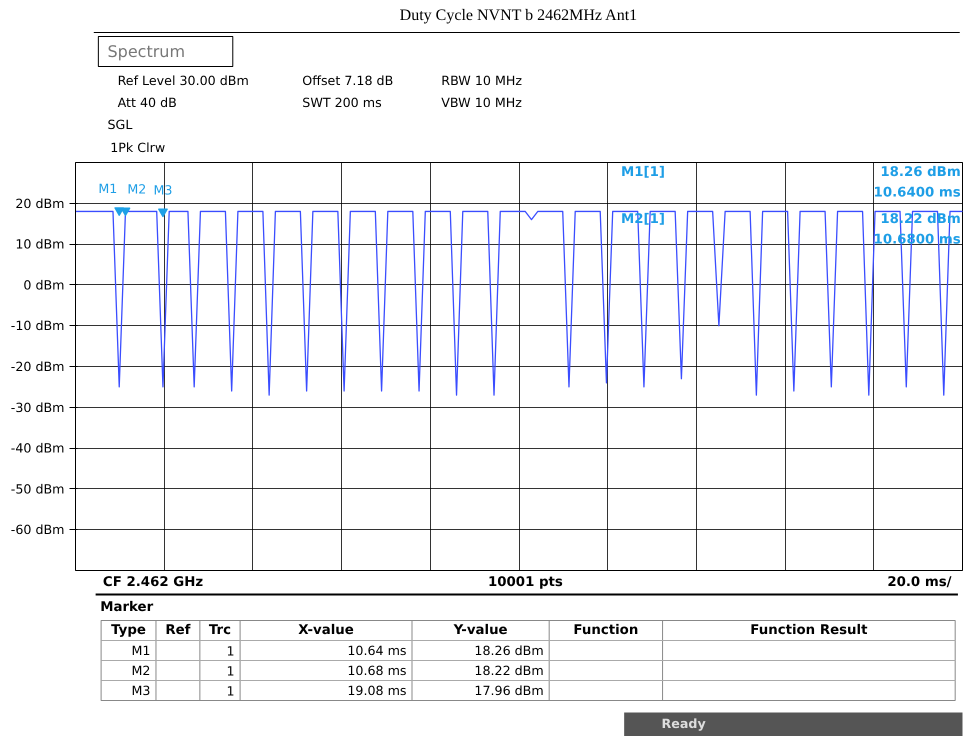 This screenshot has width=970, height=736. What do you see at coordinates (120, 124) in the screenshot?
I see `text: SGL` at bounding box center [120, 124].